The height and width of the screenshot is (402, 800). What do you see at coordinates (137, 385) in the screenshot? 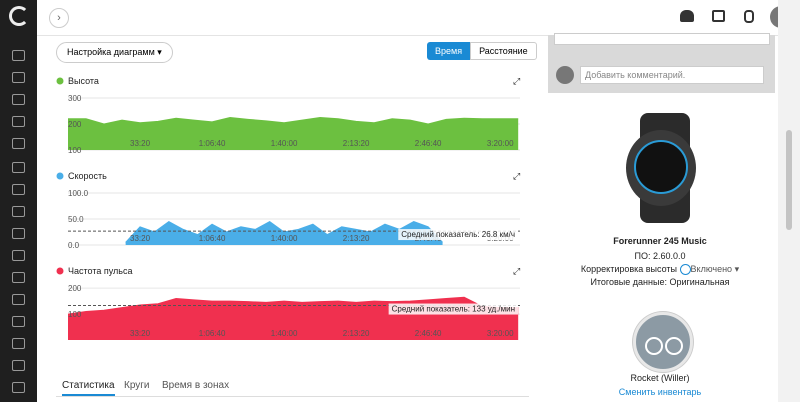
I see `tab: Круги` at bounding box center [137, 385].